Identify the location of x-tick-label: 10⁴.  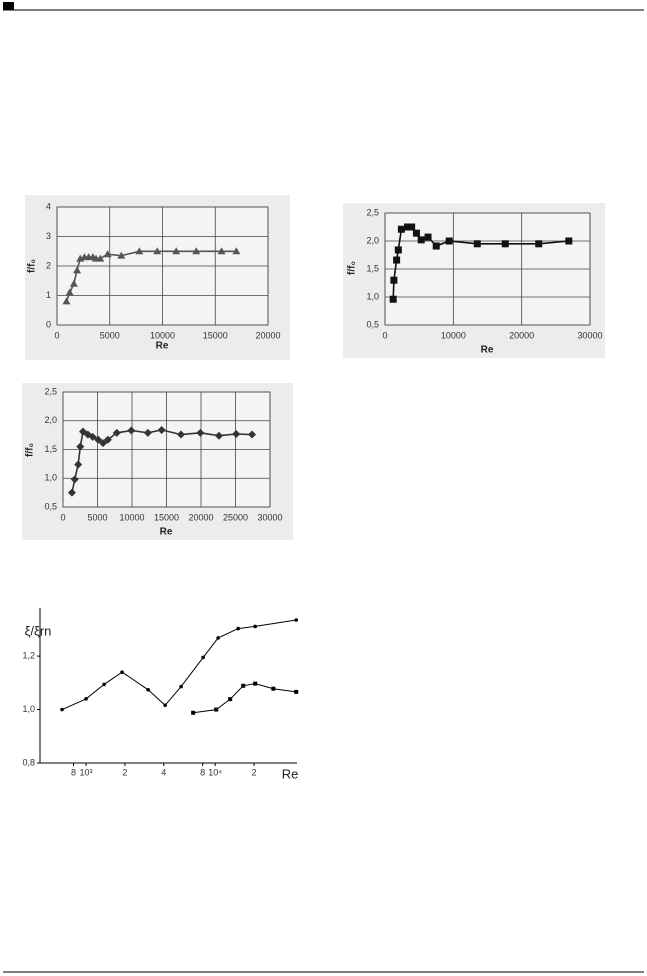
(215, 772).